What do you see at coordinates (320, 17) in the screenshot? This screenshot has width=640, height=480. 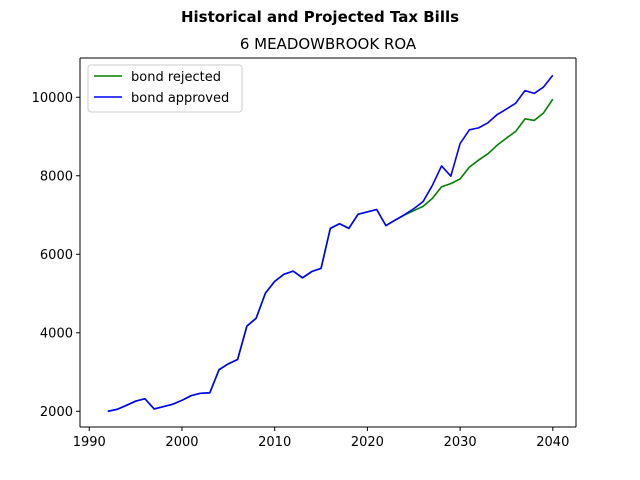 I see `chart-suptitle: Historical and Projected Tax Bills` at bounding box center [320, 17].